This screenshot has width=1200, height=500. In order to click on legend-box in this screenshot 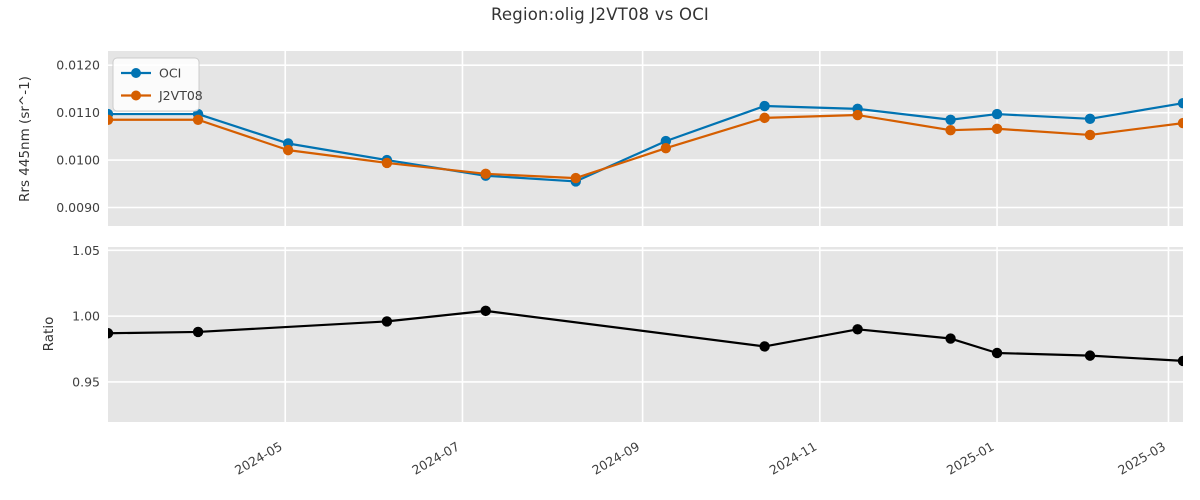, I will do `click(156, 84)`.